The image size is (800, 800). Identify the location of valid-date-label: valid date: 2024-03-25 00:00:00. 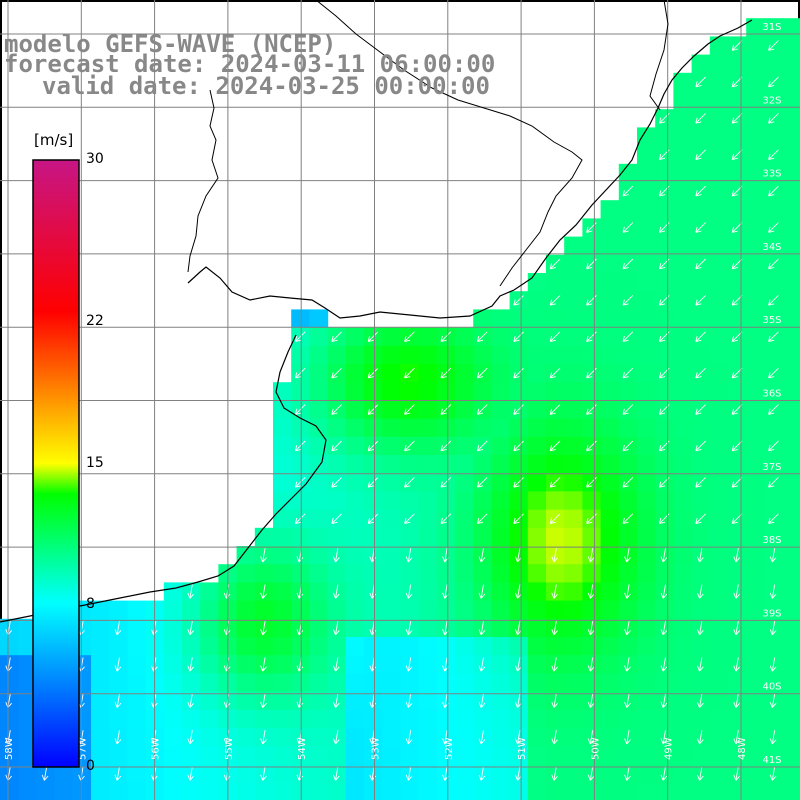
(266, 86).